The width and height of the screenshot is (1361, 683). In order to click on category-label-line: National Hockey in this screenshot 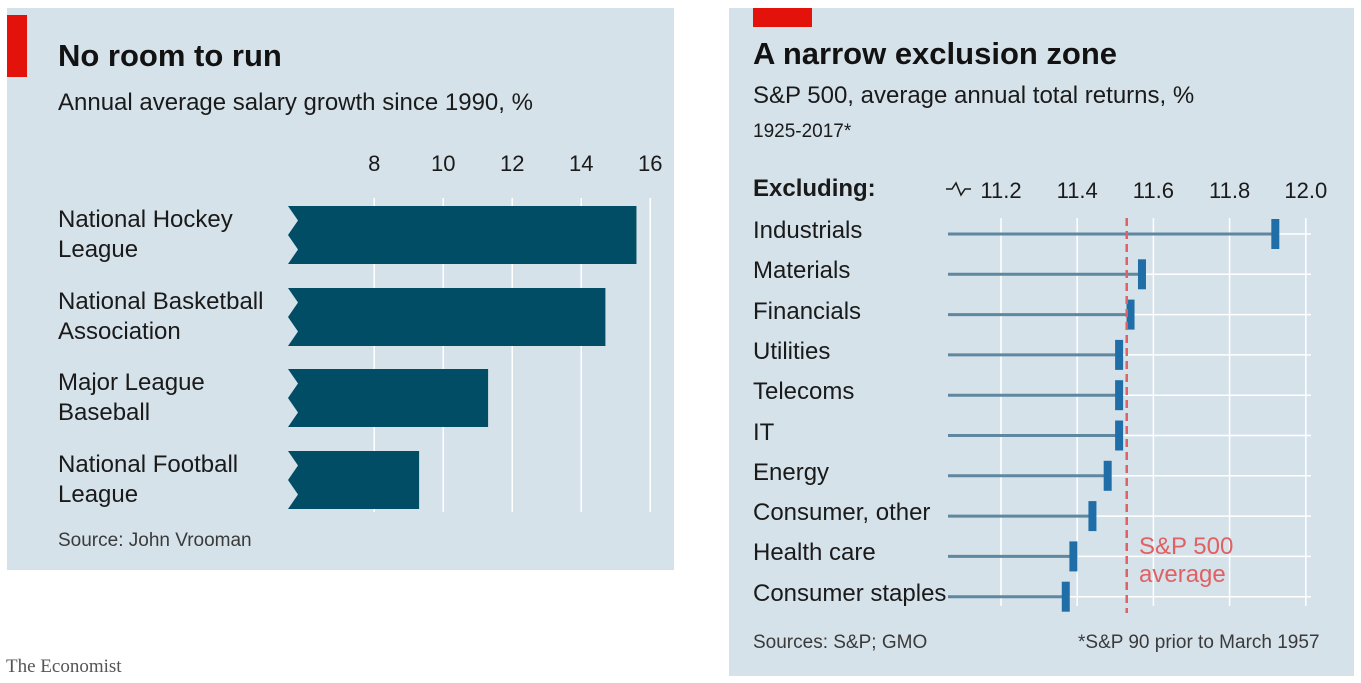, I will do `click(145, 219)`.